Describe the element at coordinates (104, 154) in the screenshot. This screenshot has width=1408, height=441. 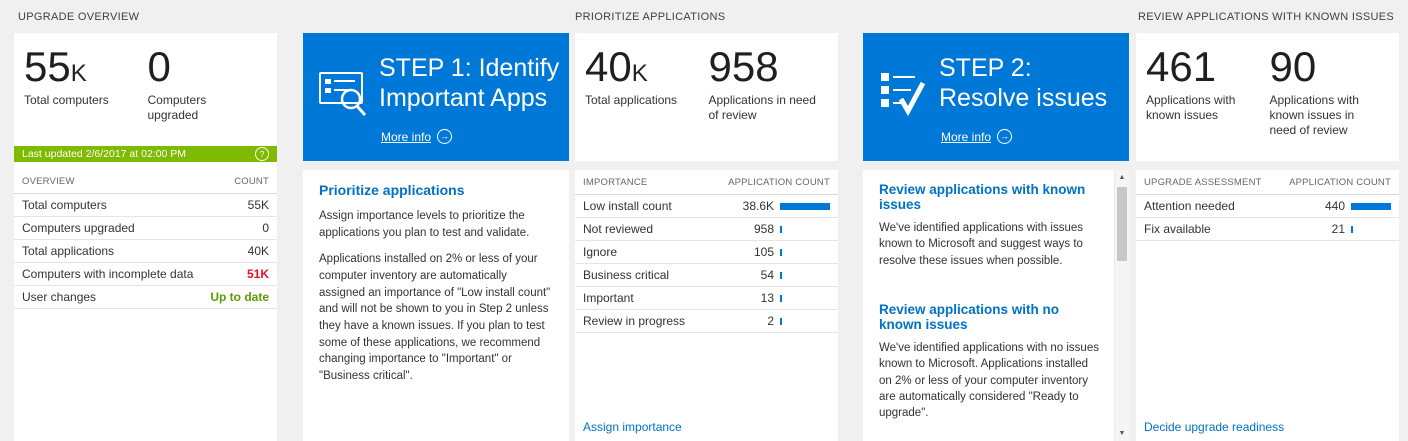
I see `last-updated-text: Last updated 2/6/2017 at 02:00 PM` at that location.